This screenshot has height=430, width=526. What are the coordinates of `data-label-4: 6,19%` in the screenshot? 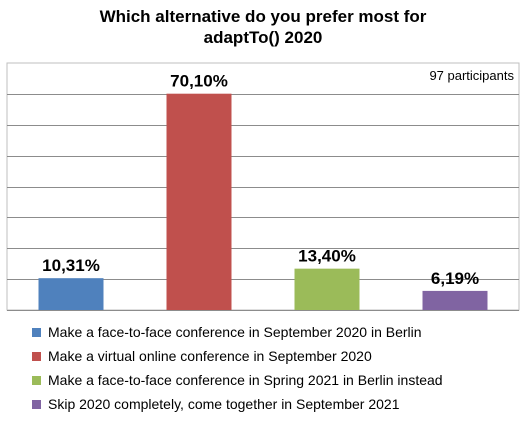 It's located at (455, 278).